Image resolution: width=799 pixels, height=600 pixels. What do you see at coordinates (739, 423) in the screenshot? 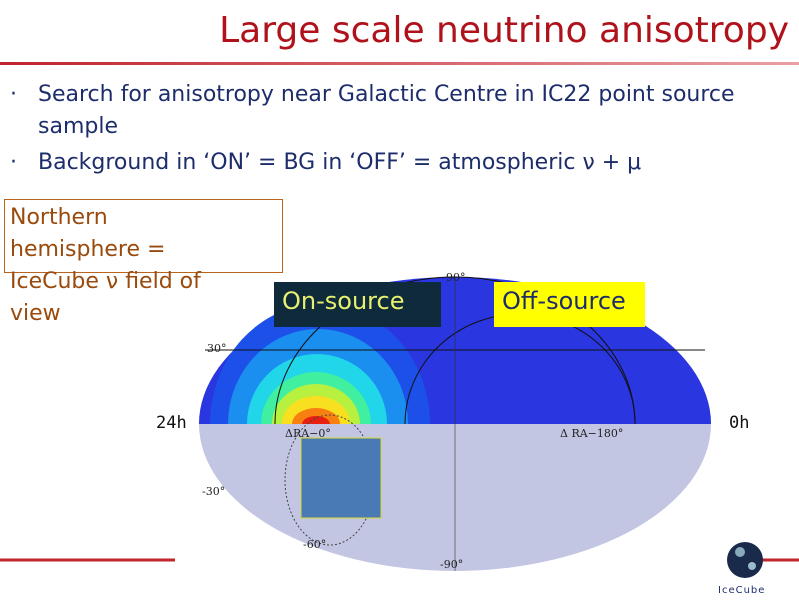
I see `ra-right-label: 0h` at bounding box center [739, 423].